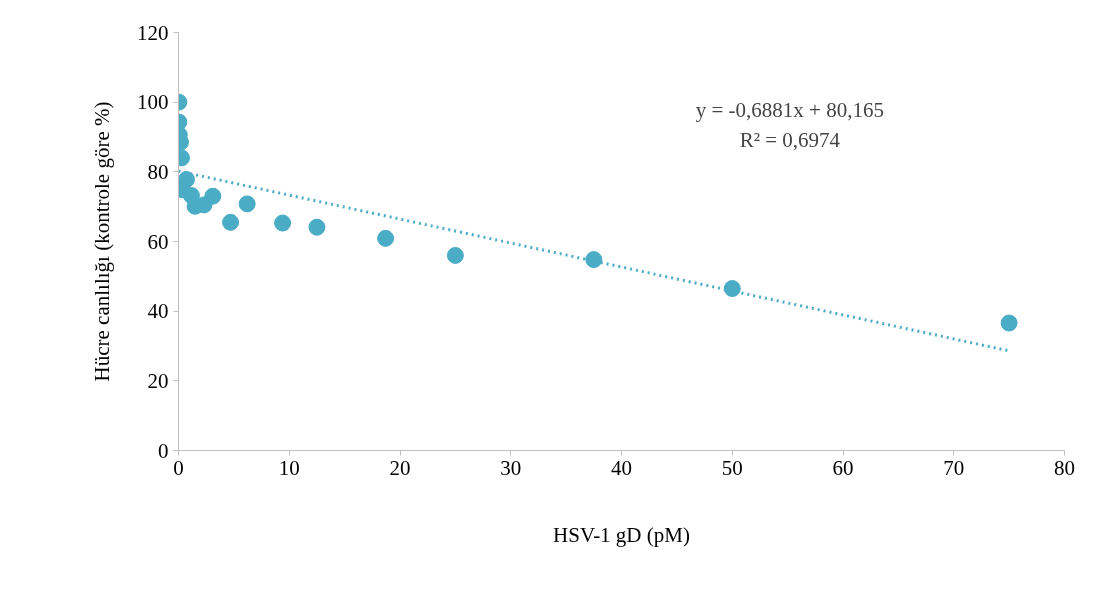 This screenshot has width=1103, height=597. I want to click on x-axis-title: HSV-1 gD (pM), so click(621, 534).